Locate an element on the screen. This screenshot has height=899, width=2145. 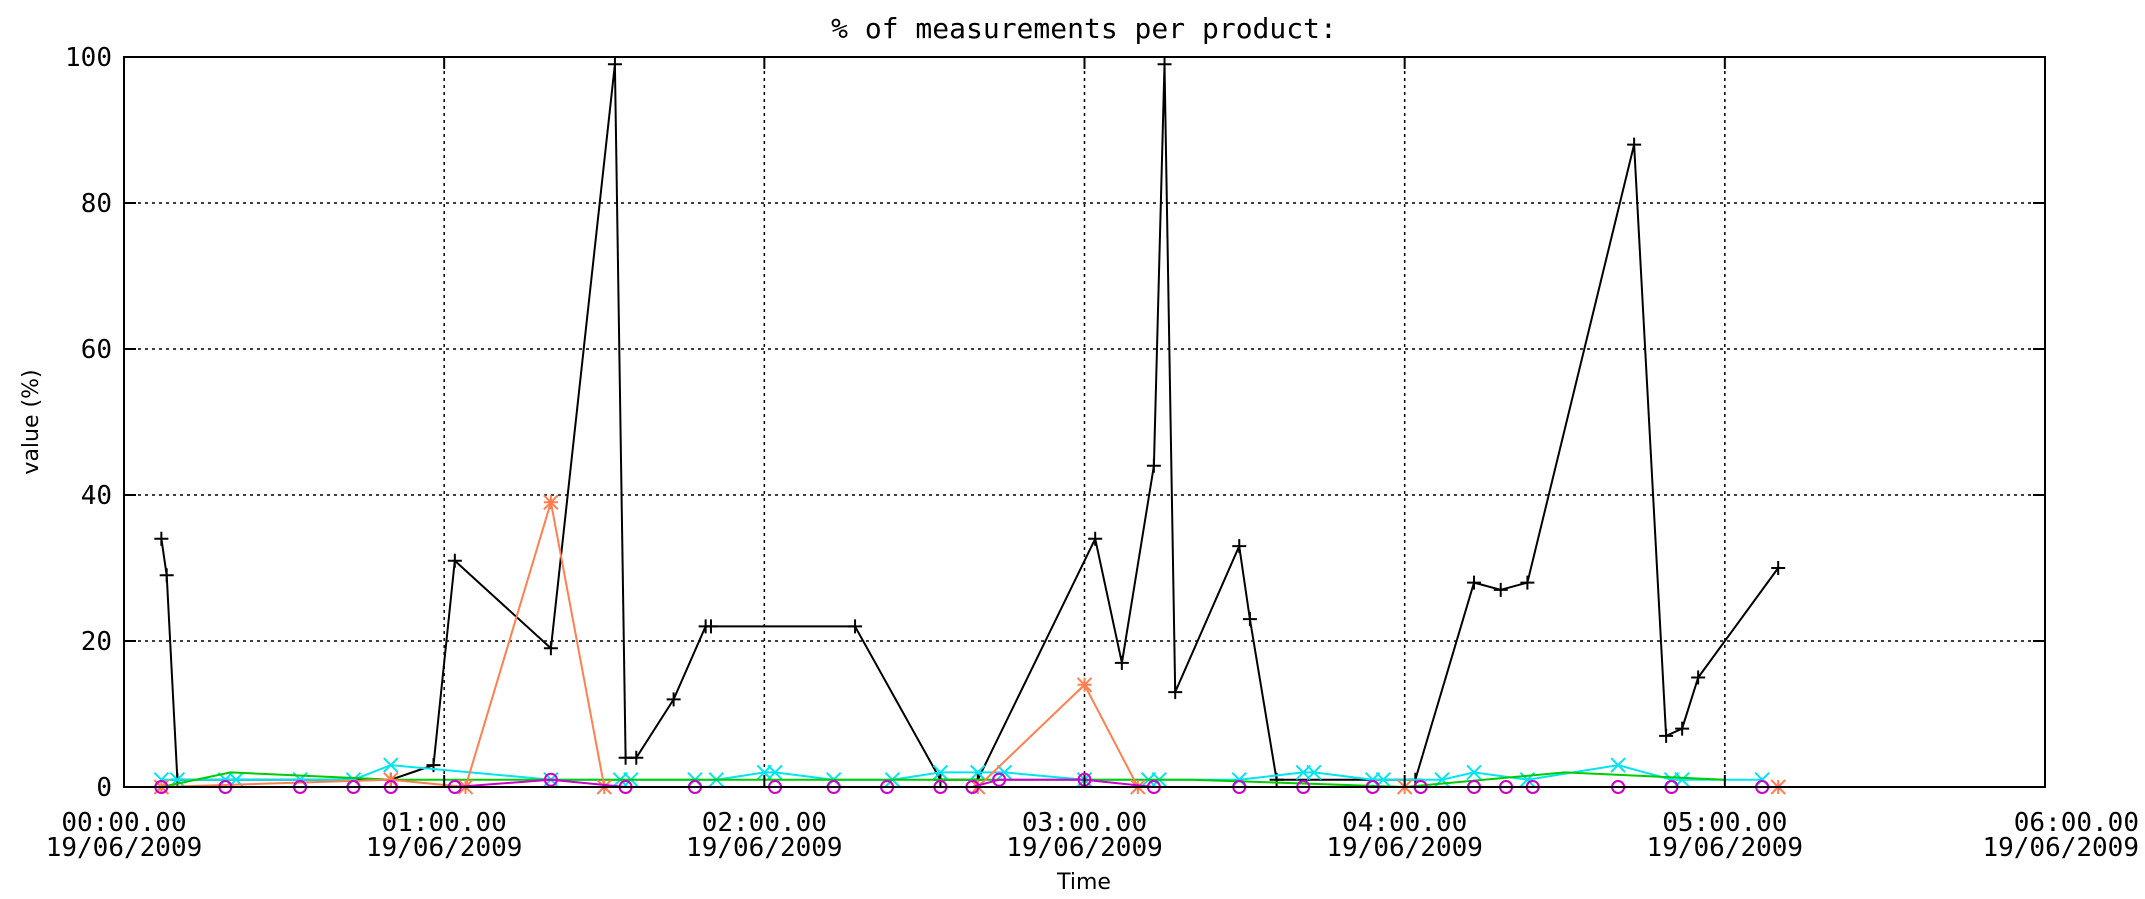
y-tick-label: 60 is located at coordinates (96, 350).